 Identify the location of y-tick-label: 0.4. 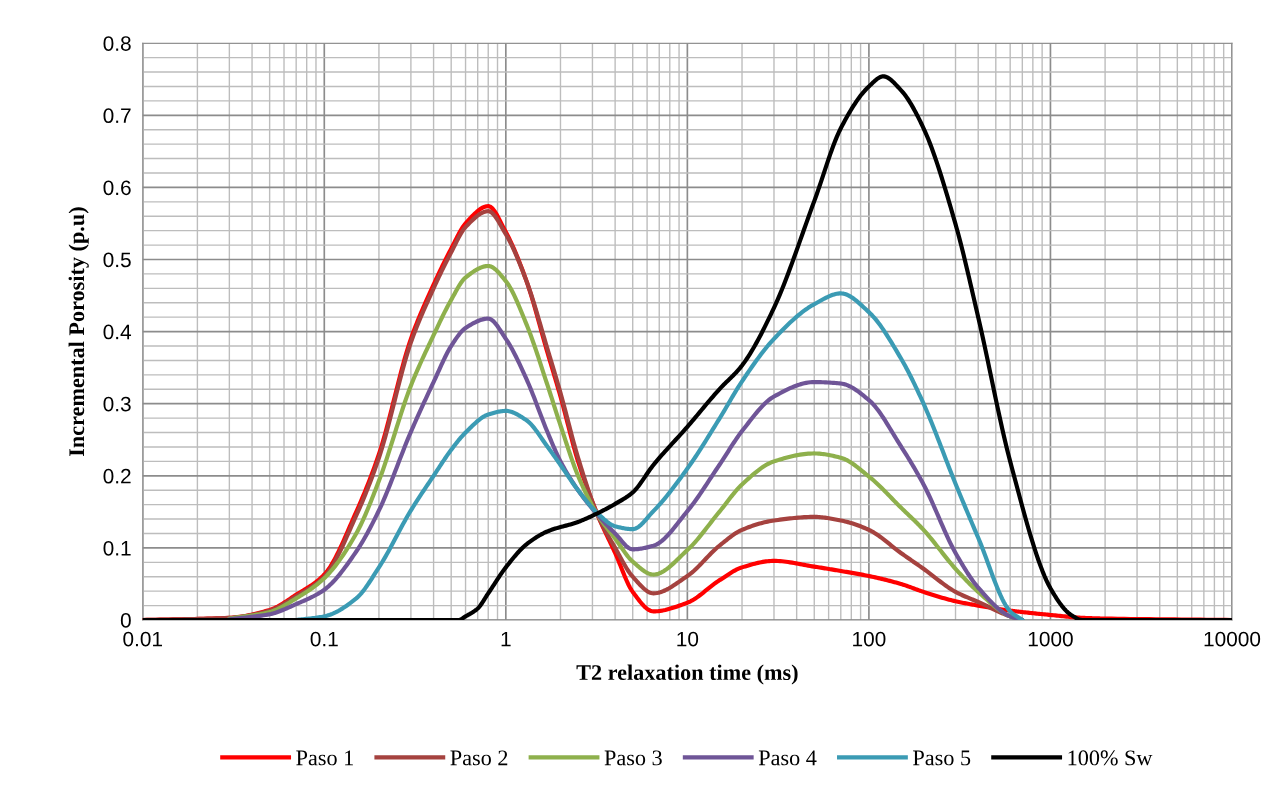
(117, 332).